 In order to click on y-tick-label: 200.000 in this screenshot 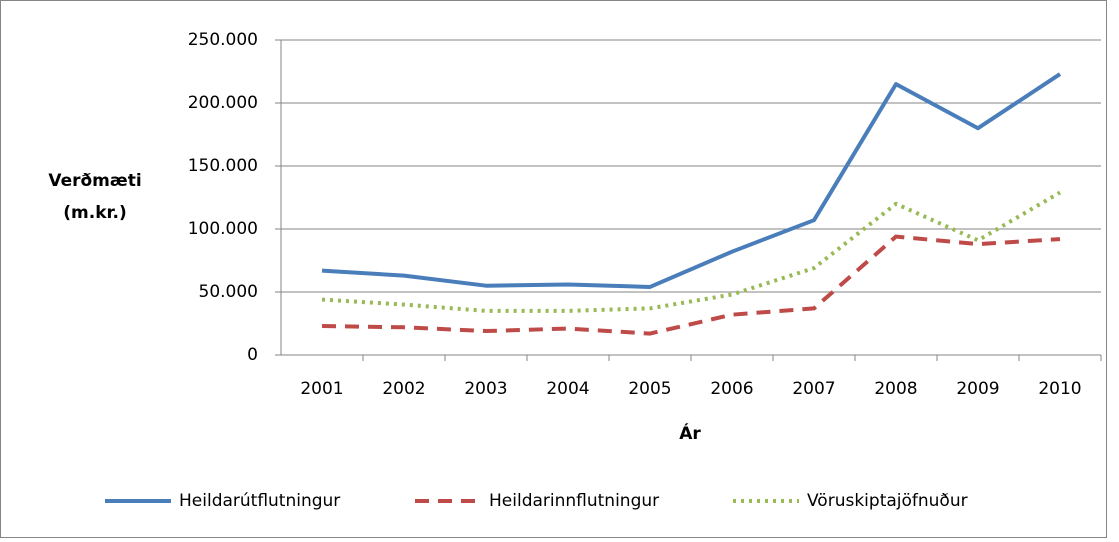, I will do `click(223, 103)`.